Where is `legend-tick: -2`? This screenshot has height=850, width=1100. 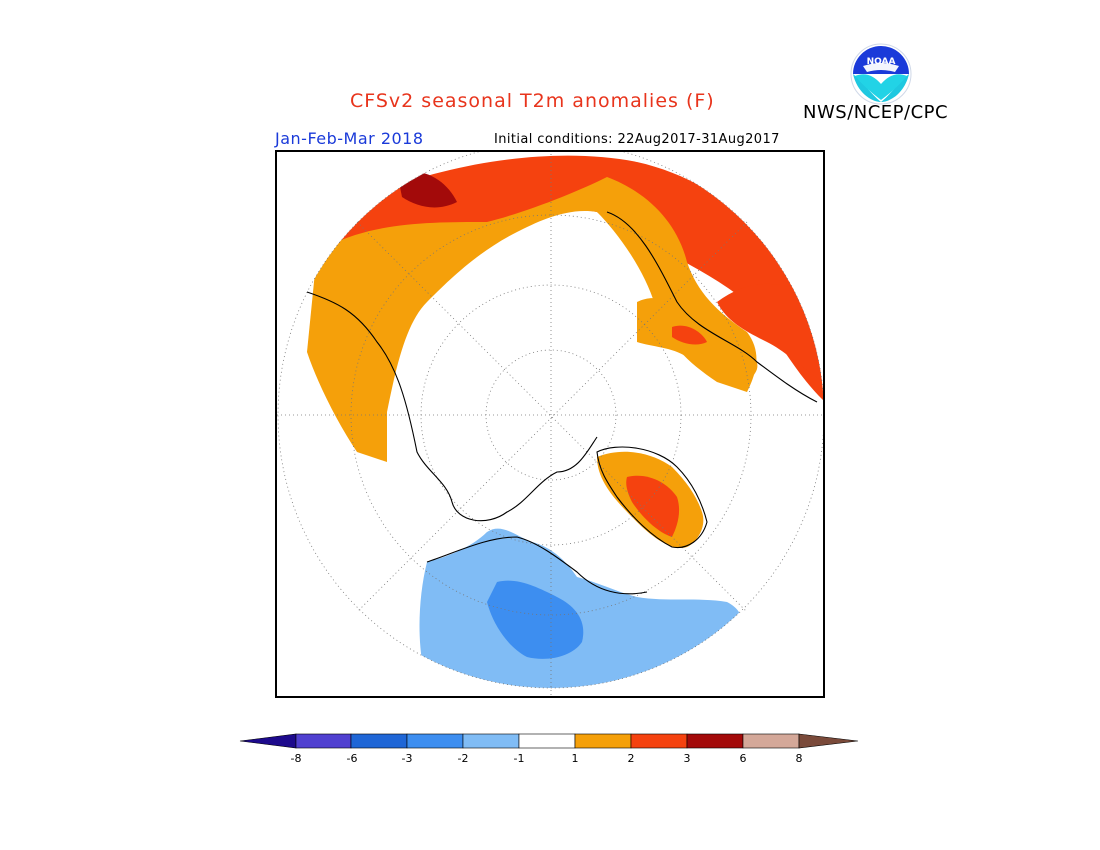 legend-tick: -2 is located at coordinates (463, 758).